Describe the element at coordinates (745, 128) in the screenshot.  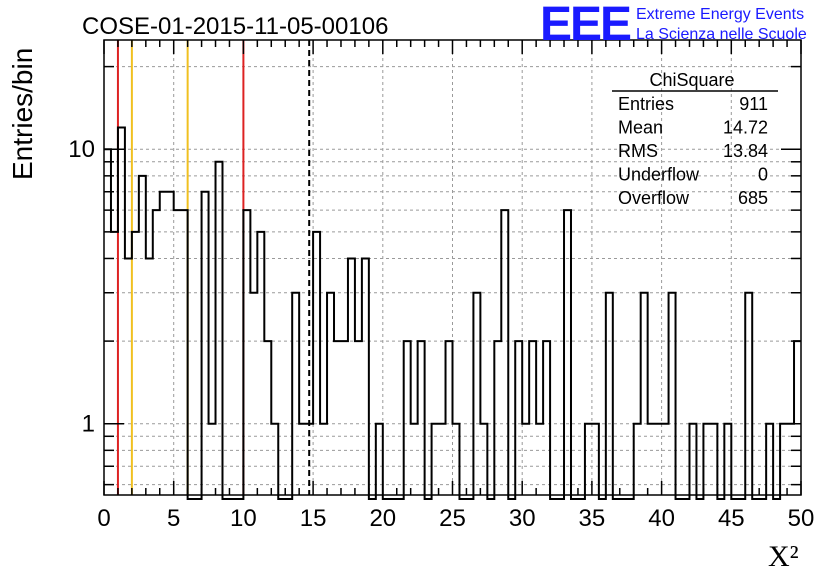
I see `stats-row-value: 14.72` at that location.